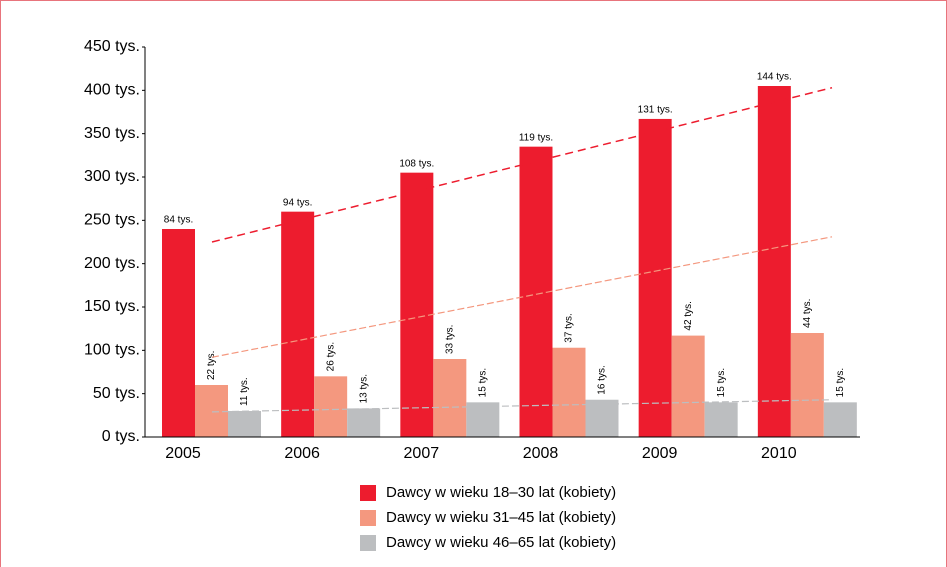  Describe the element at coordinates (121, 436) in the screenshot. I see `y-tick-label: 0 tys.` at that location.